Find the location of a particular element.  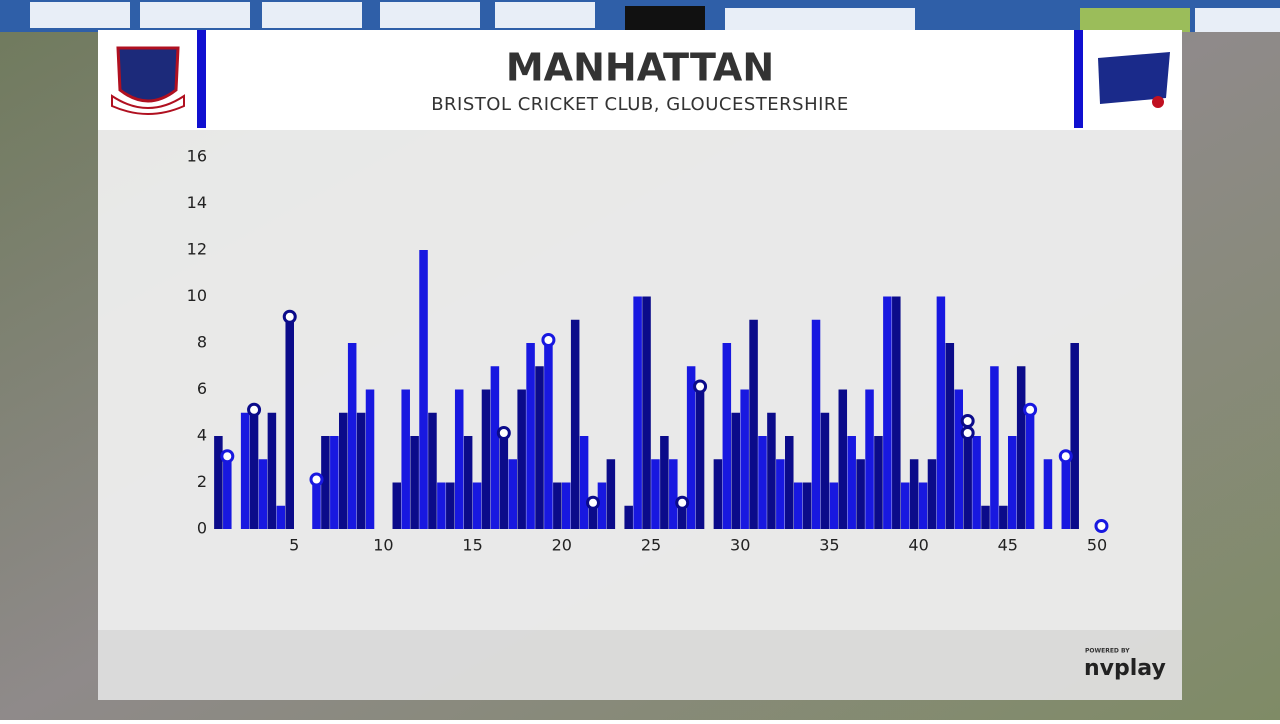

x-tick-label: 40 is located at coordinates (918, 545).